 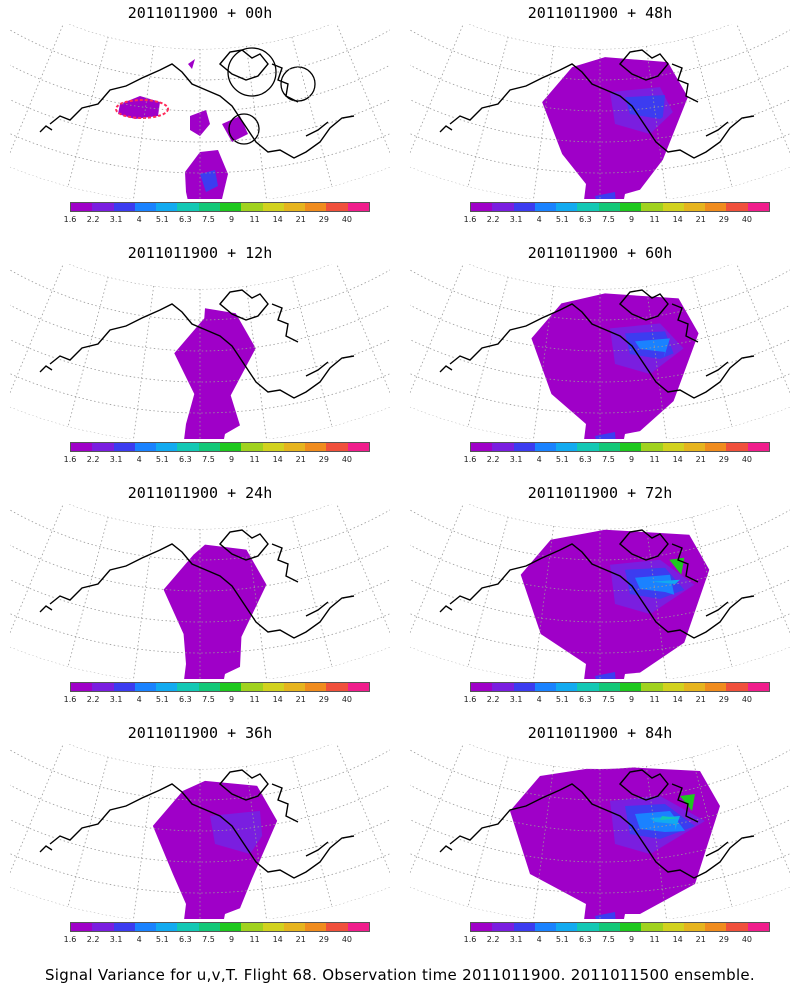 I want to click on coastlines, so click(x=597, y=584).